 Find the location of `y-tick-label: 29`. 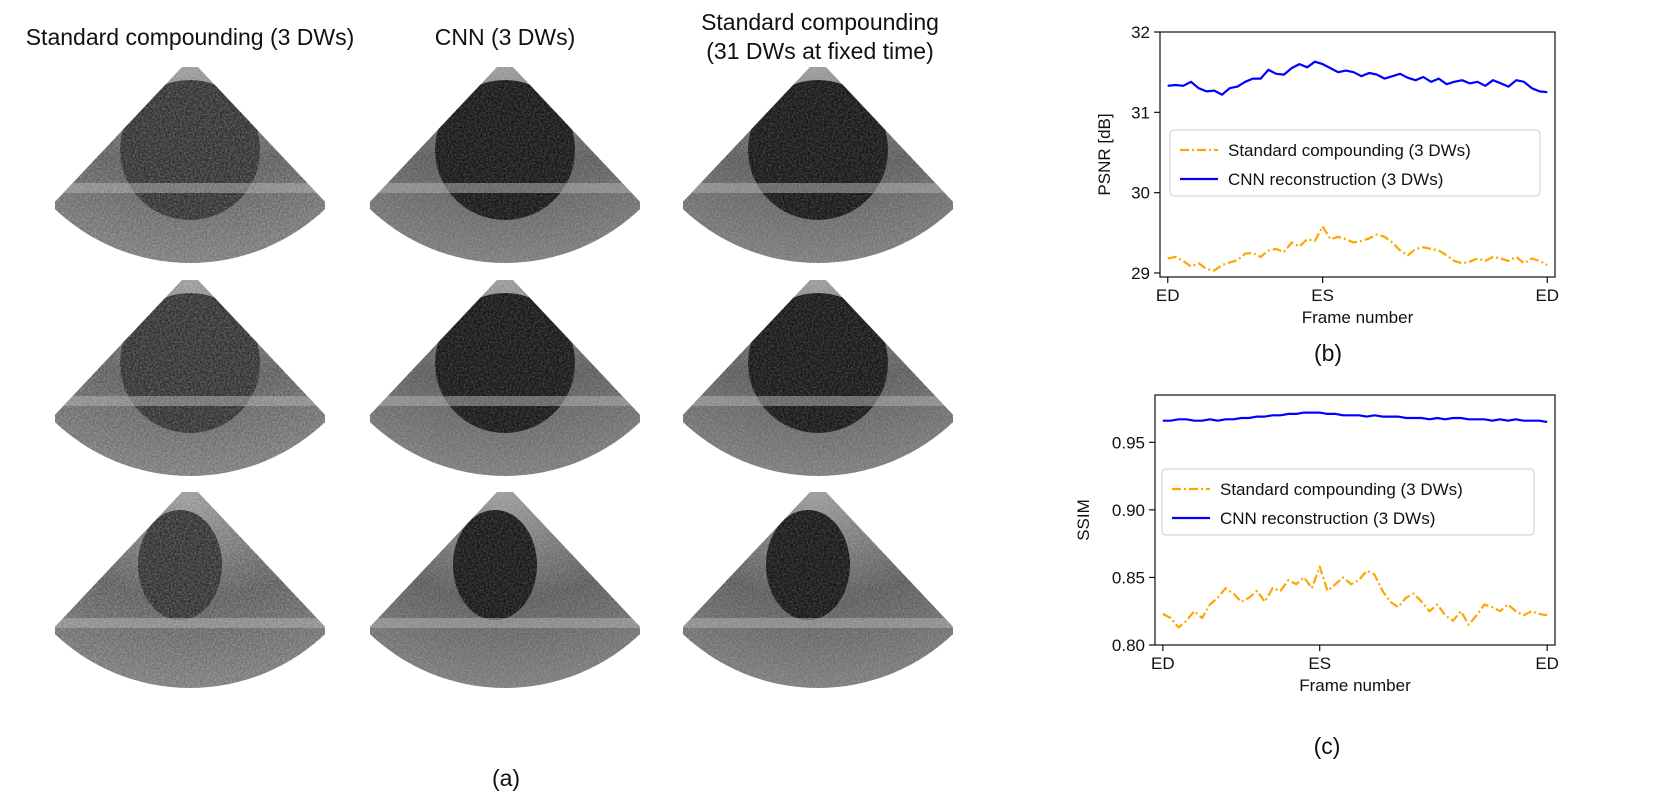

y-tick-label: 29 is located at coordinates (1140, 273).